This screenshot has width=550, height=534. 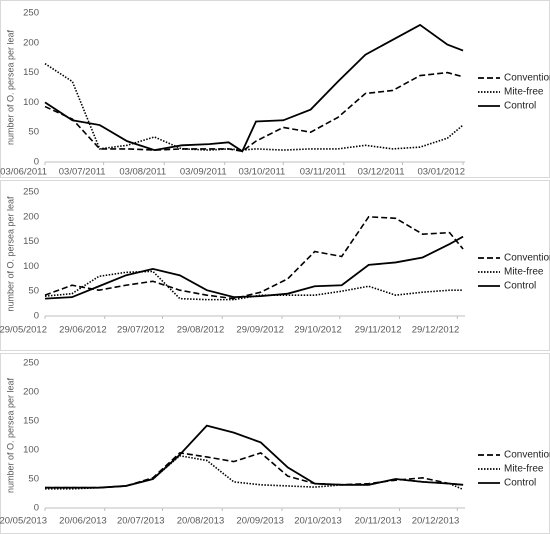 What do you see at coordinates (381, 172) in the screenshot?
I see `x-tick-label: 03/12/2011` at bounding box center [381, 172].